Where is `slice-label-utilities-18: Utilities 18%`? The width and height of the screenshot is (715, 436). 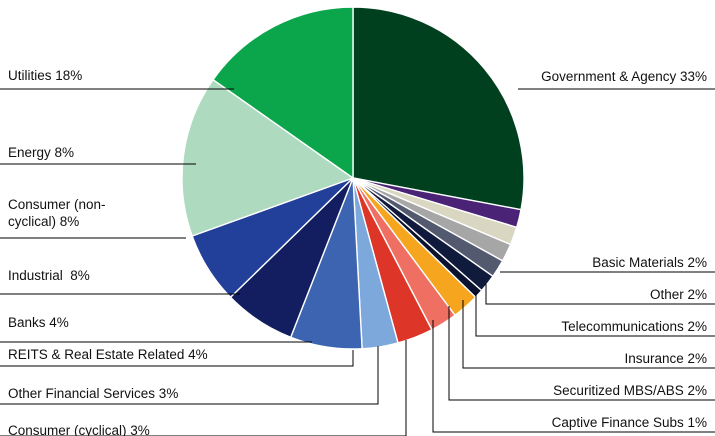 slice-label-utilities-18: Utilities 18% is located at coordinates (45, 75).